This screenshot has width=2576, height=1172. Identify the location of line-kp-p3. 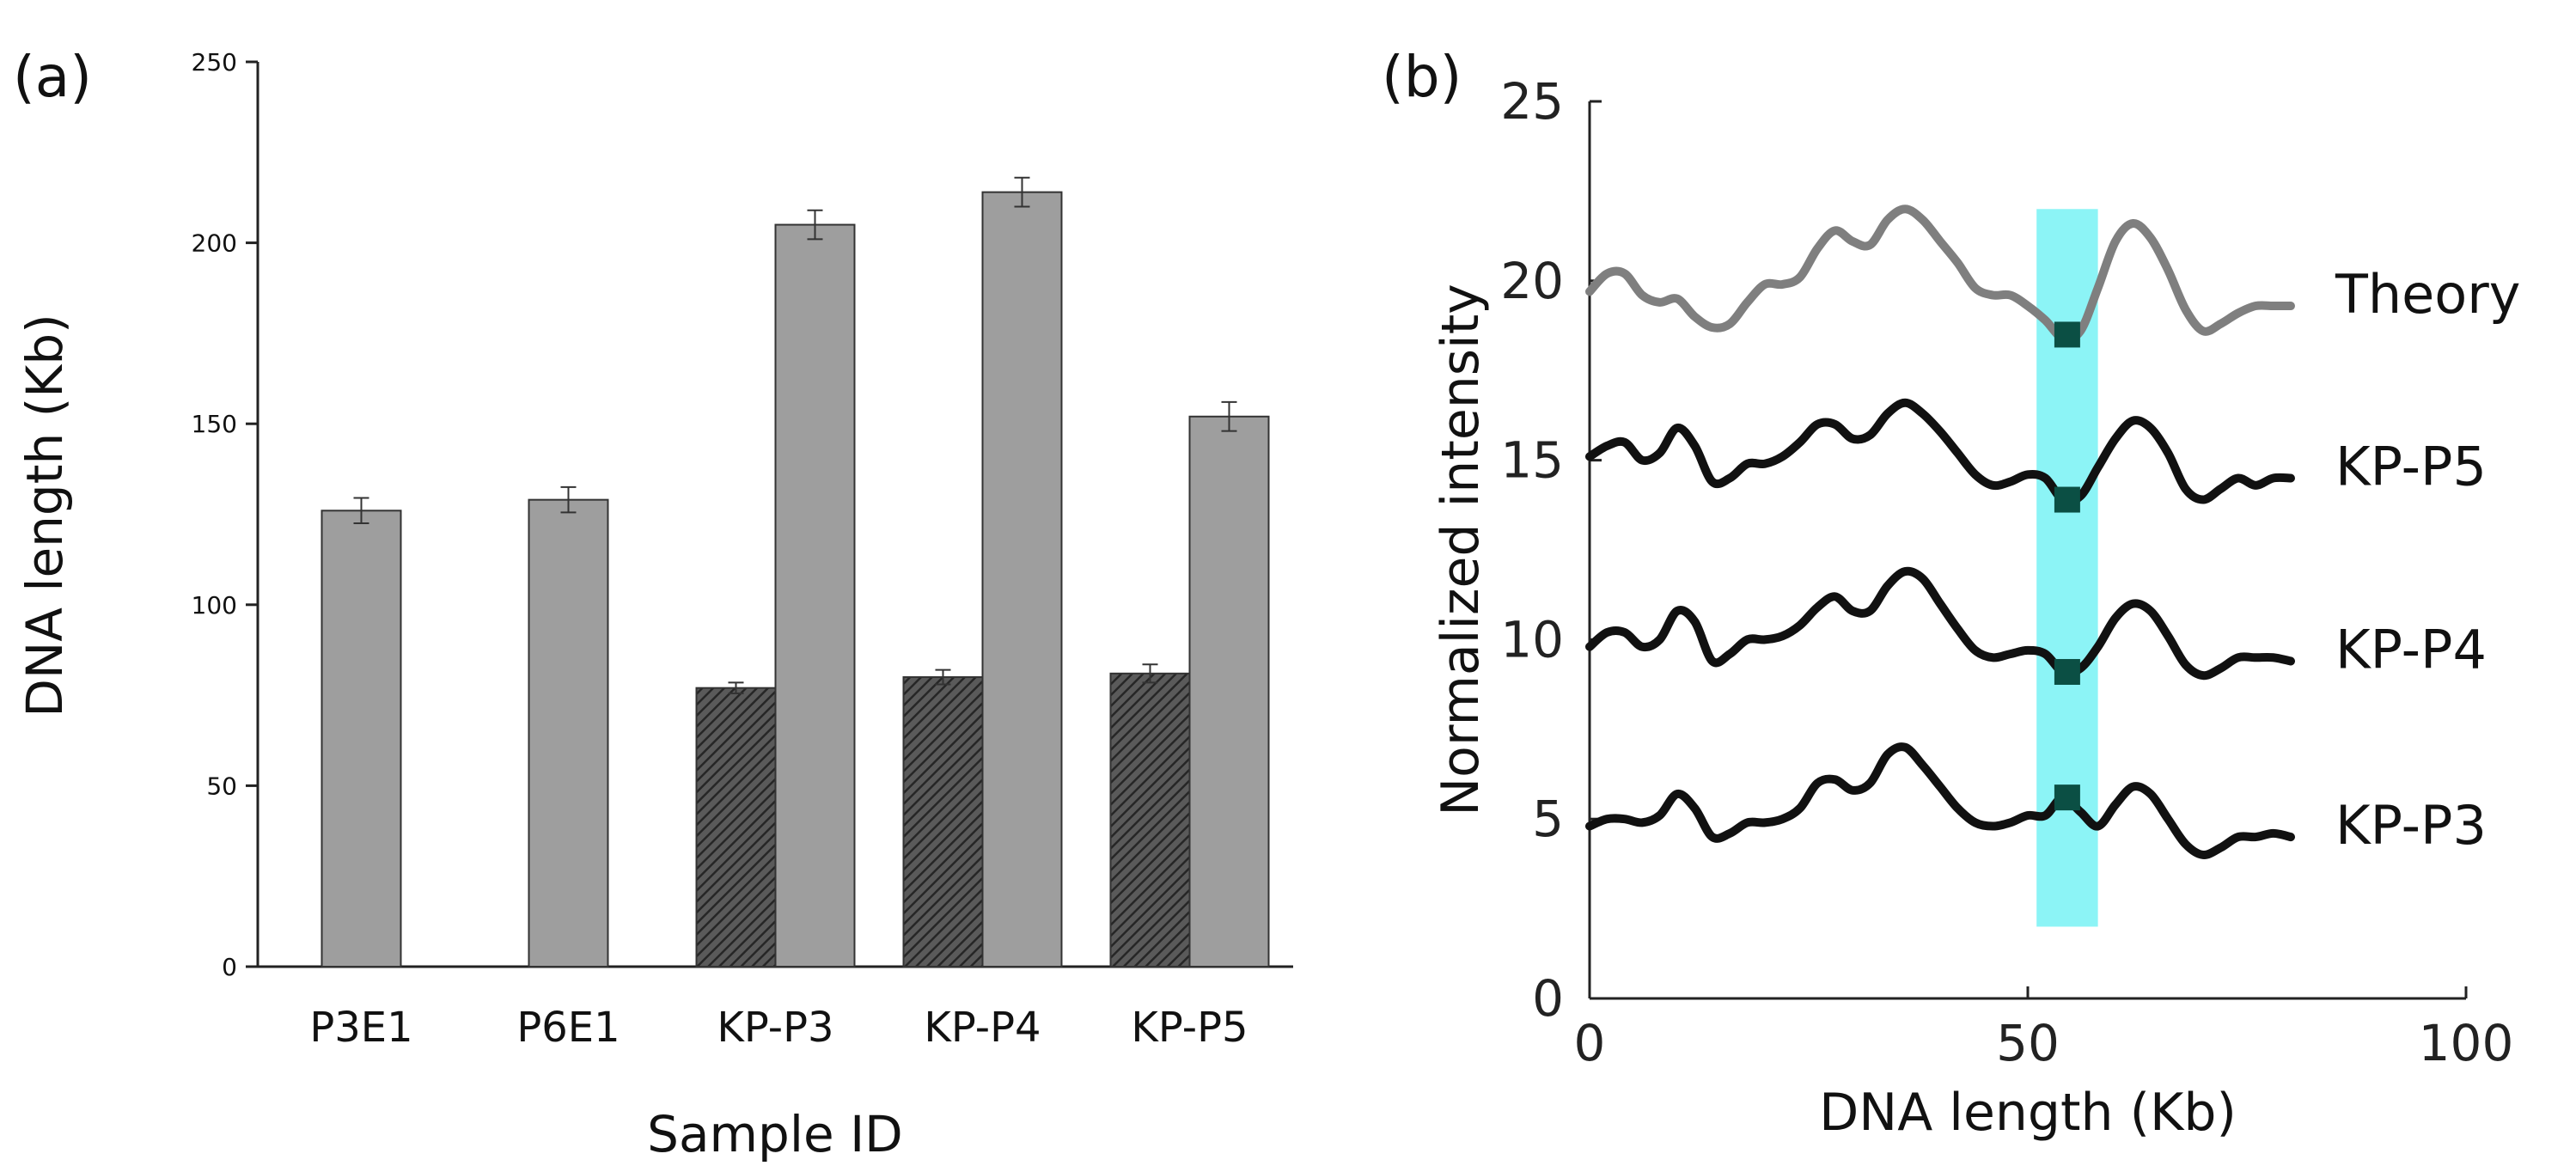
(1940, 800).